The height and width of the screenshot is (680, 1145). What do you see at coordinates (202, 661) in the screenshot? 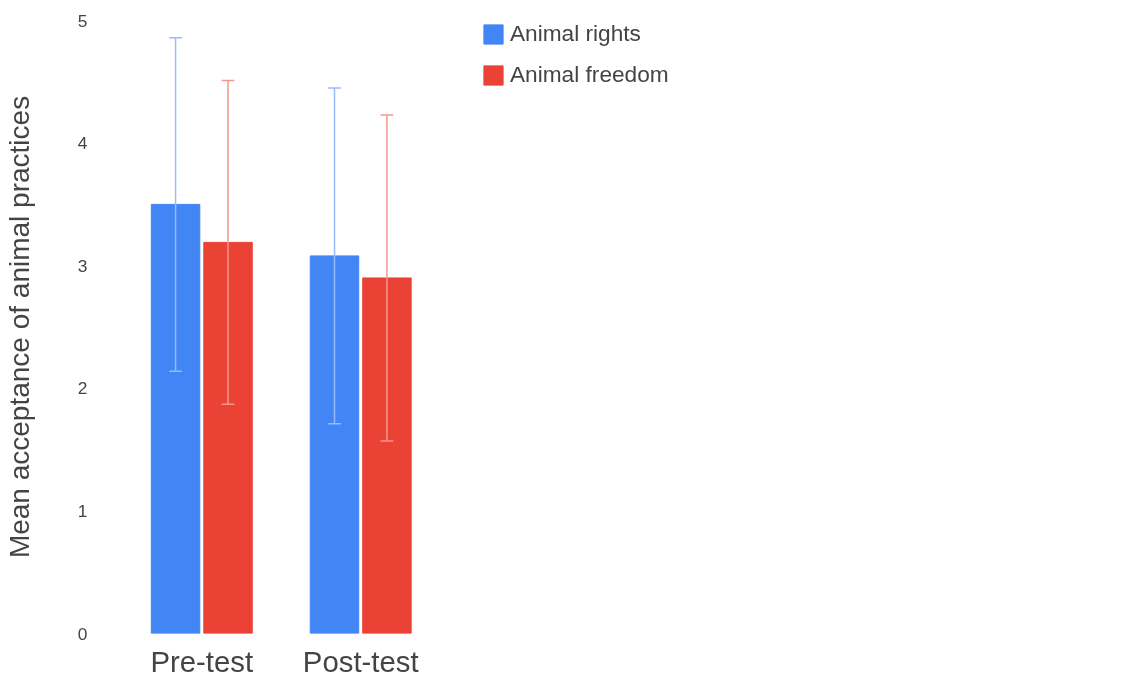
I see `x-tick-label: Pre-test` at bounding box center [202, 661].